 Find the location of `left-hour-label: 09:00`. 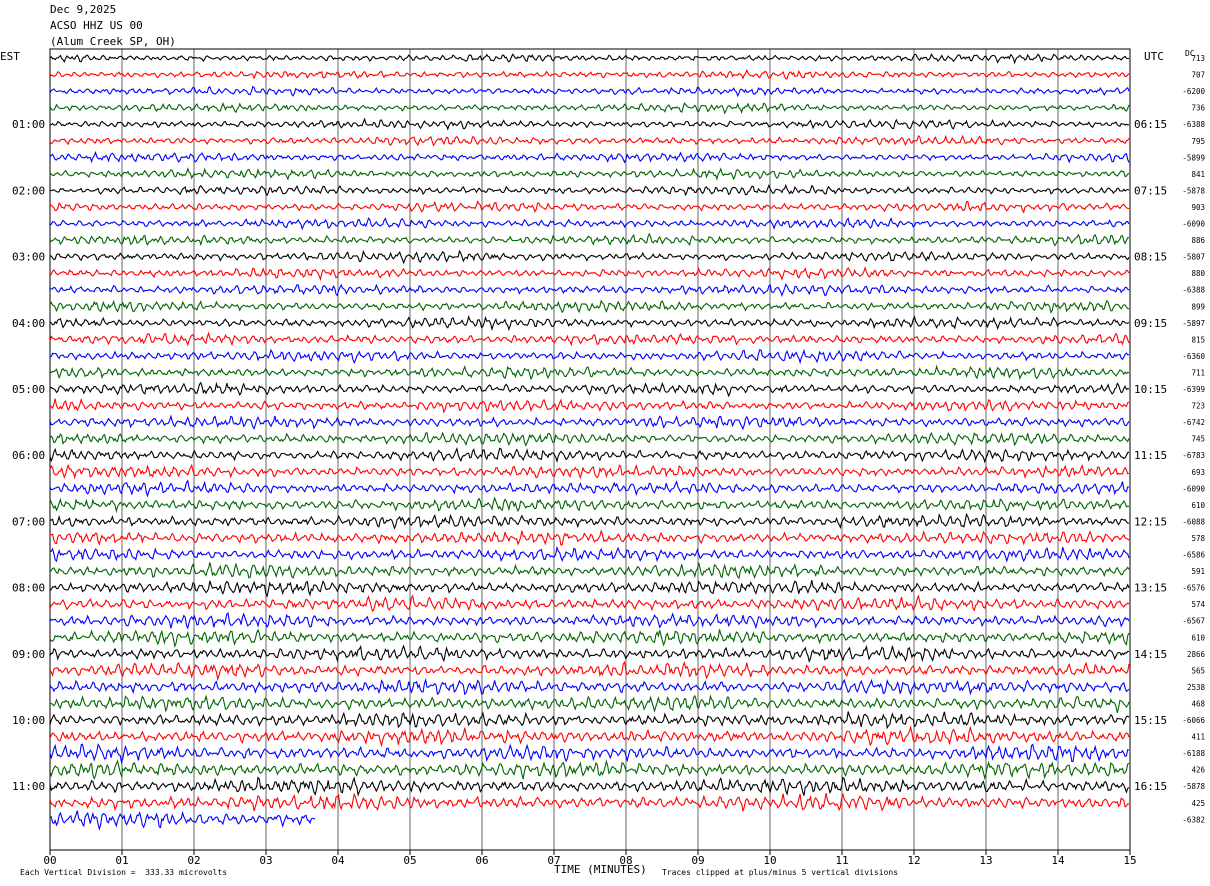

left-hour-label: 09:00 is located at coordinates (28, 654).